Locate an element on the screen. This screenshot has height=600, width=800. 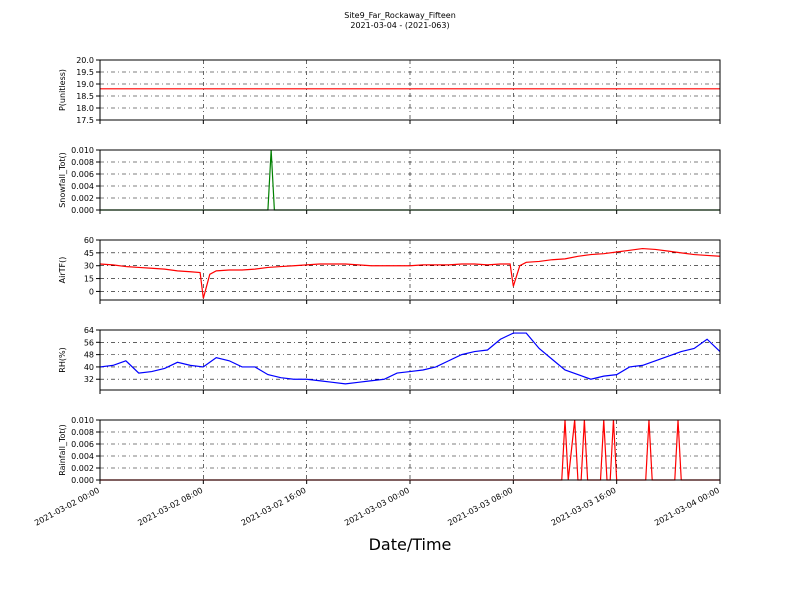
y-tick-label: 45 is located at coordinates (89, 253).